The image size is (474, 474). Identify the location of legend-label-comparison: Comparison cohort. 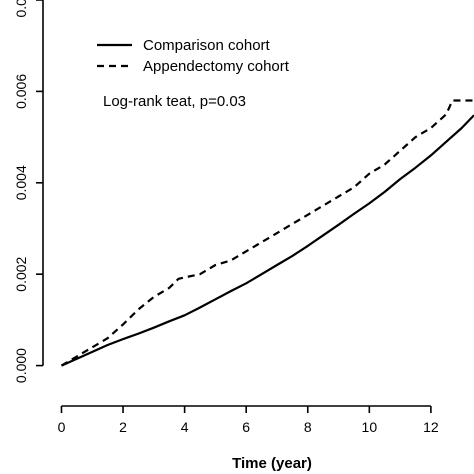
(207, 45).